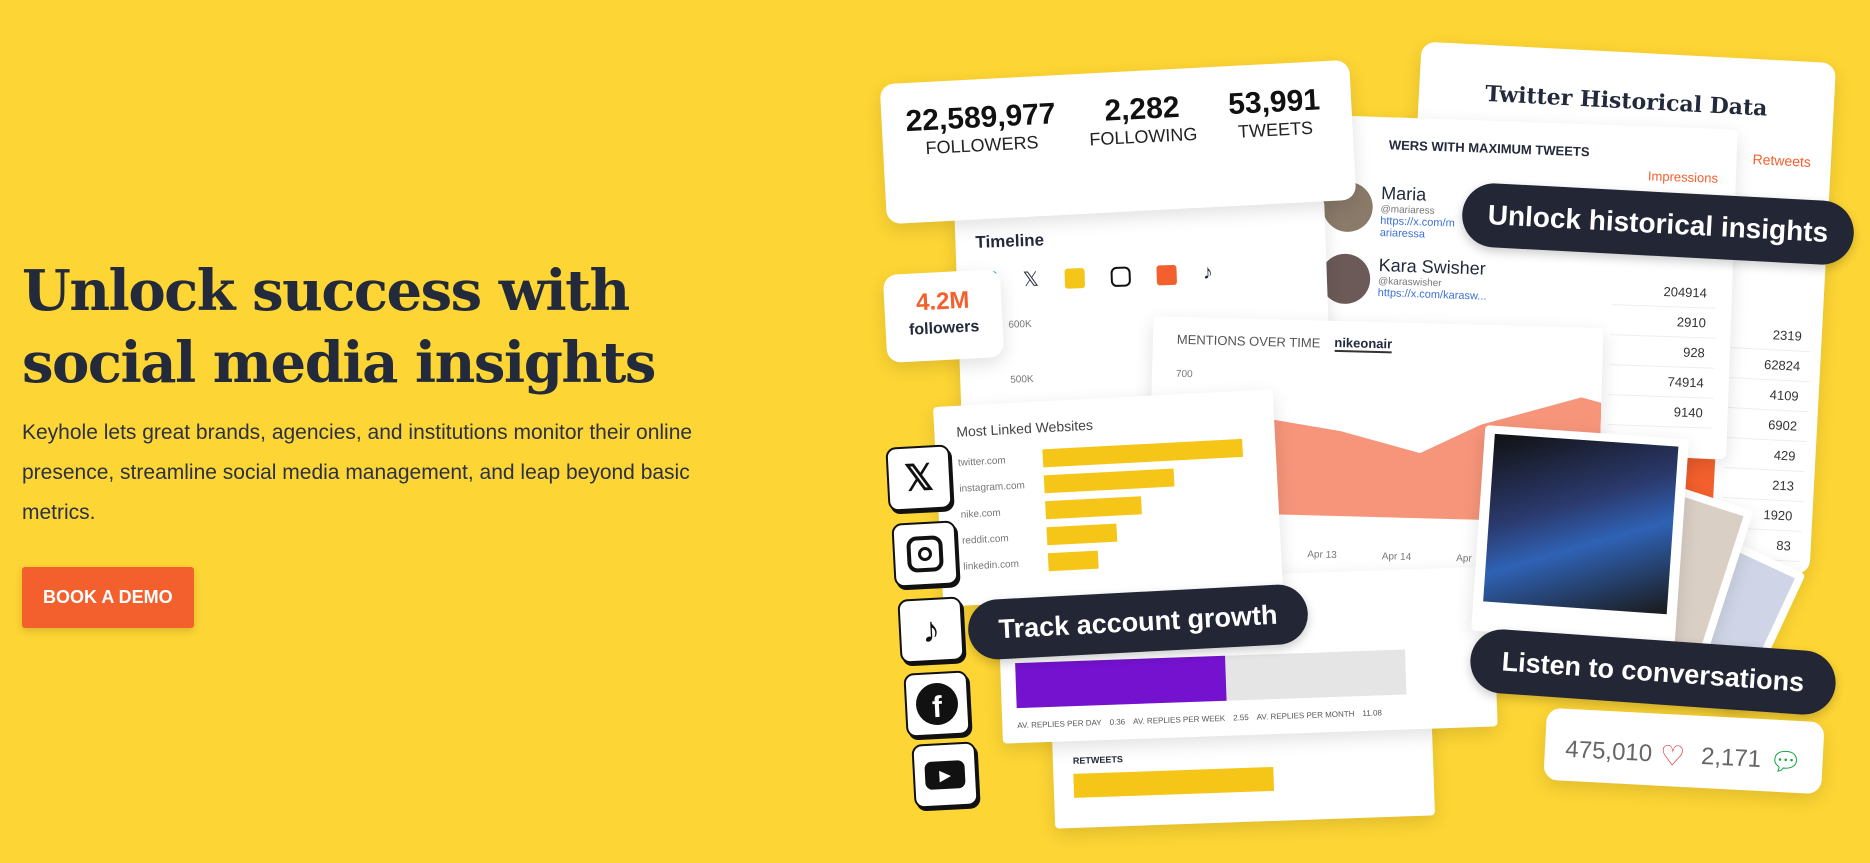 The width and height of the screenshot is (1870, 863). I want to click on timeline-title: Timeline, so click(1010, 241).